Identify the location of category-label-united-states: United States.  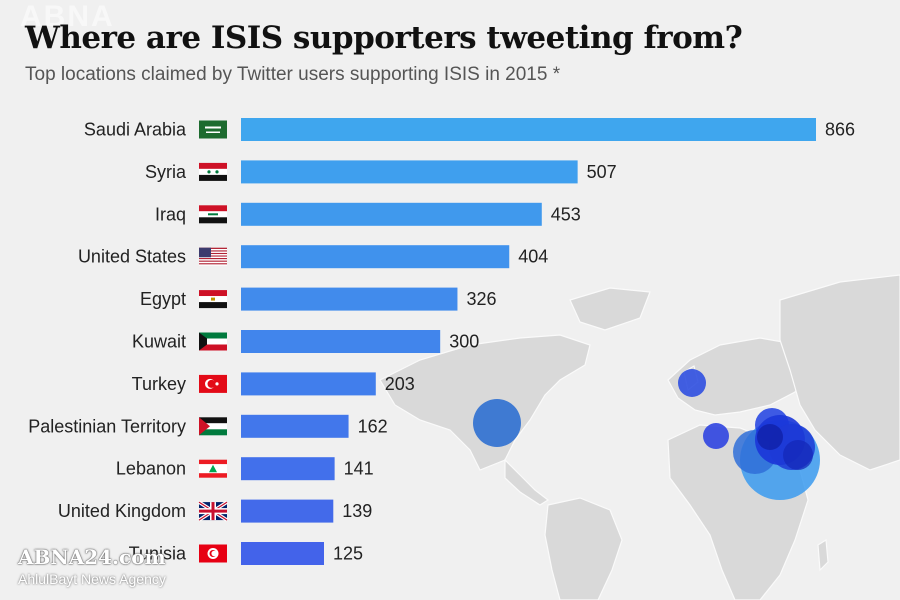
(132, 257).